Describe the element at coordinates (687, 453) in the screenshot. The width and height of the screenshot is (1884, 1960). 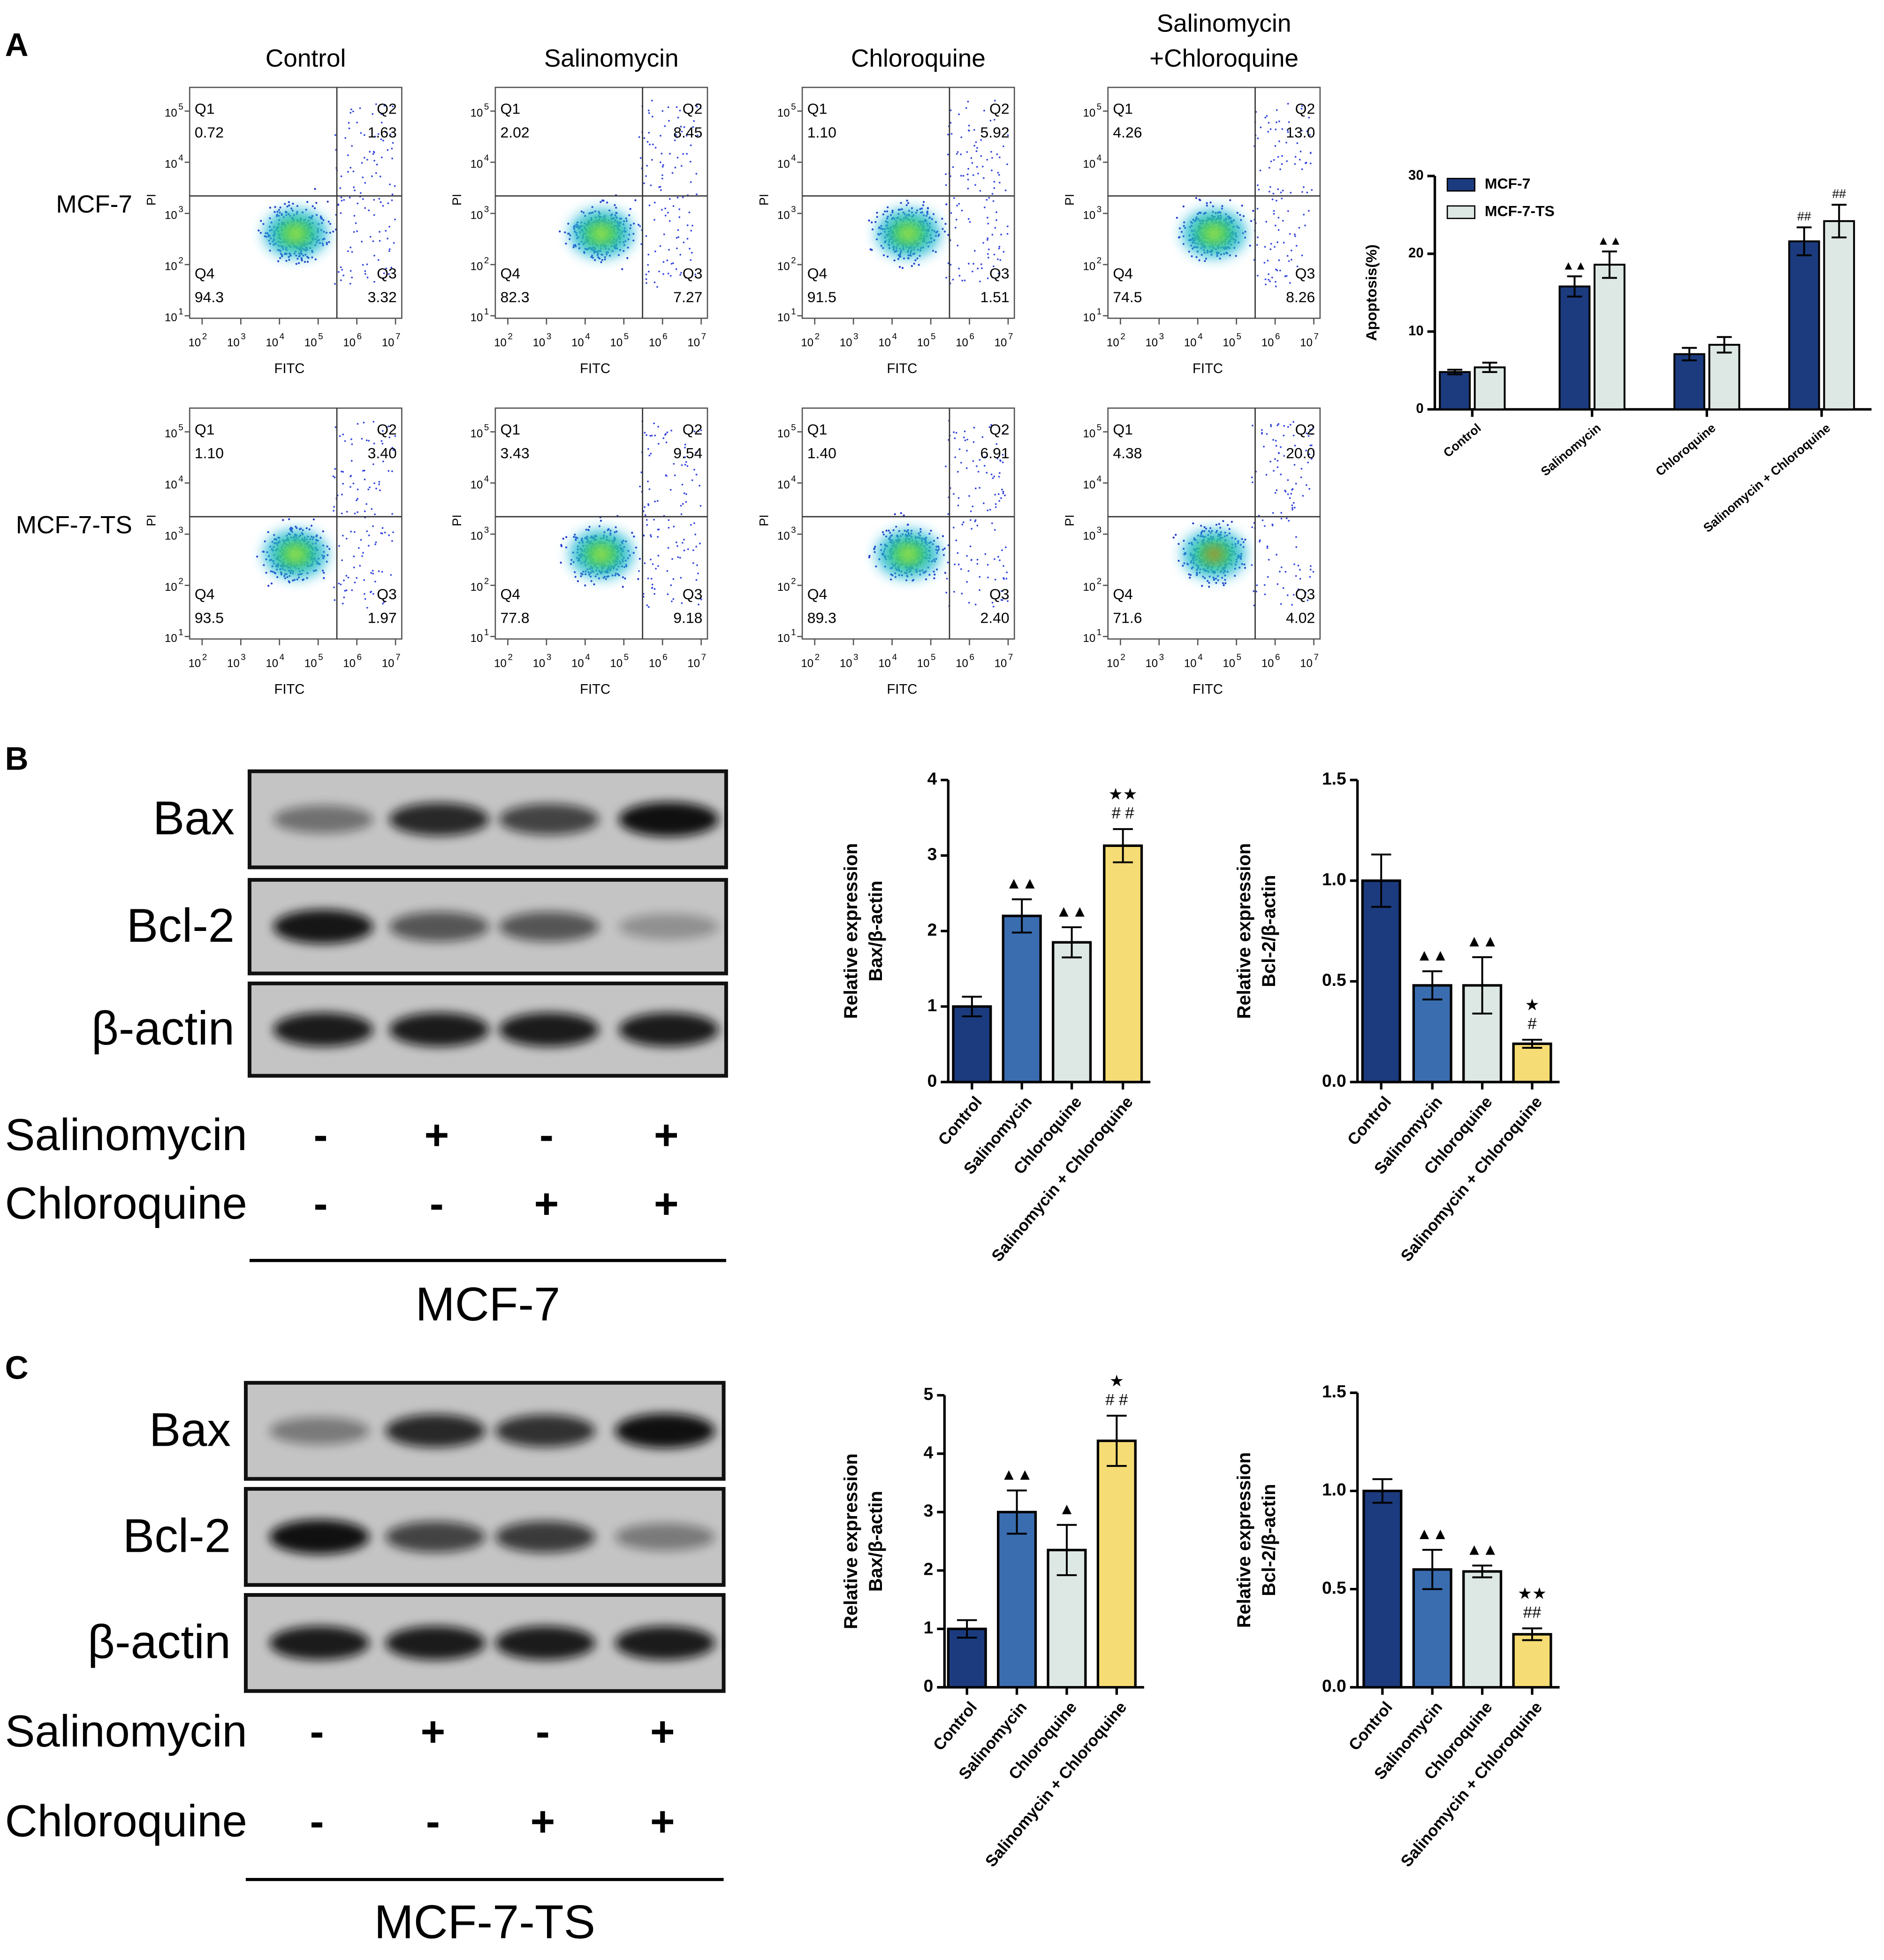
I see `quadrant-value: 9.54` at that location.